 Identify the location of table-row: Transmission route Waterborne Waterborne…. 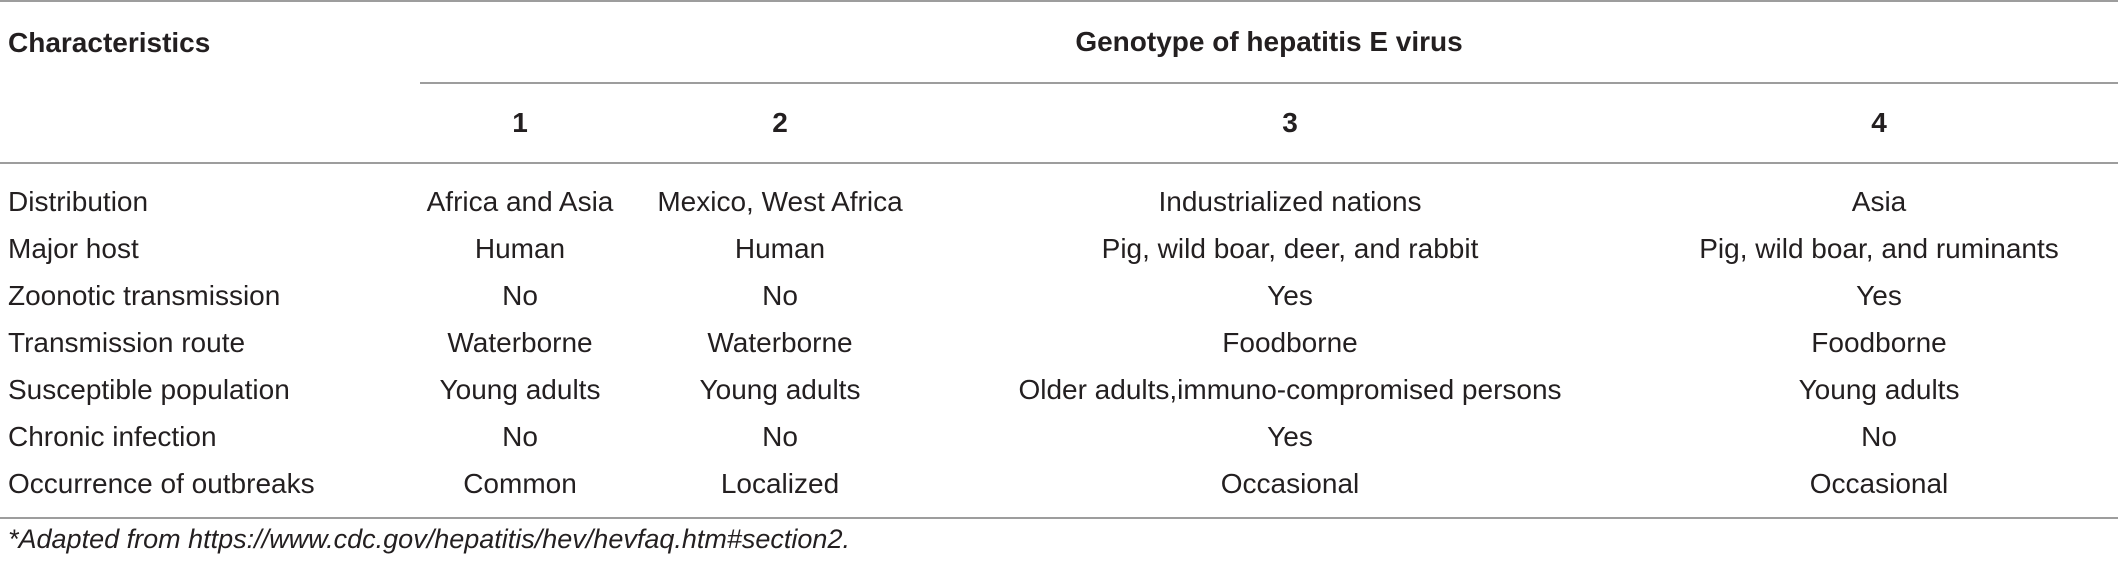
(1059, 342).